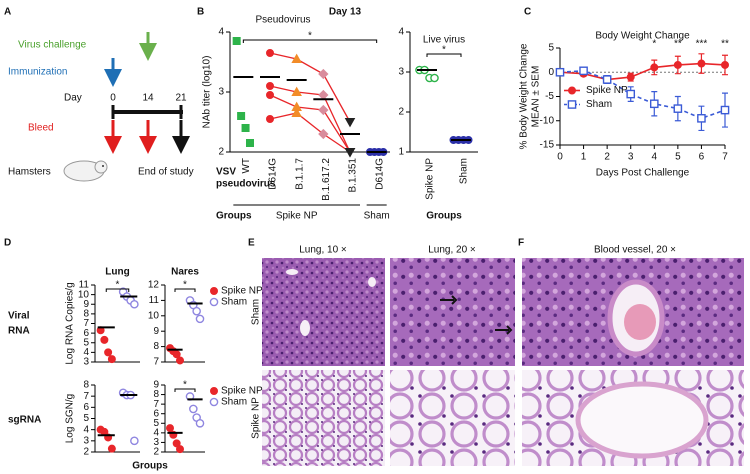 The image size is (750, 474). Describe the element at coordinates (323, 250) in the screenshot. I see `column-title: Lung, 10 ×` at that location.